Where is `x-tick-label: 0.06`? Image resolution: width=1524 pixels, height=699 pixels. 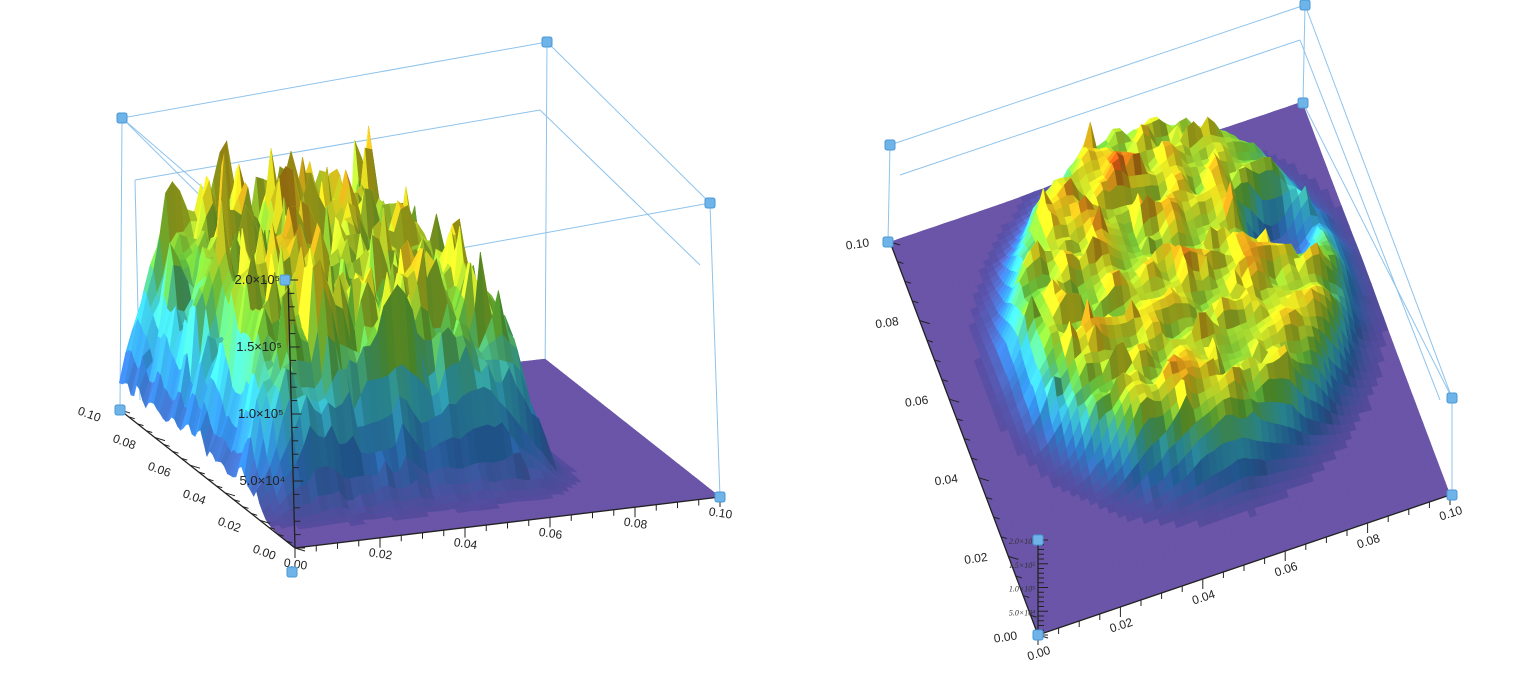 x-tick-label: 0.06 is located at coordinates (550, 533).